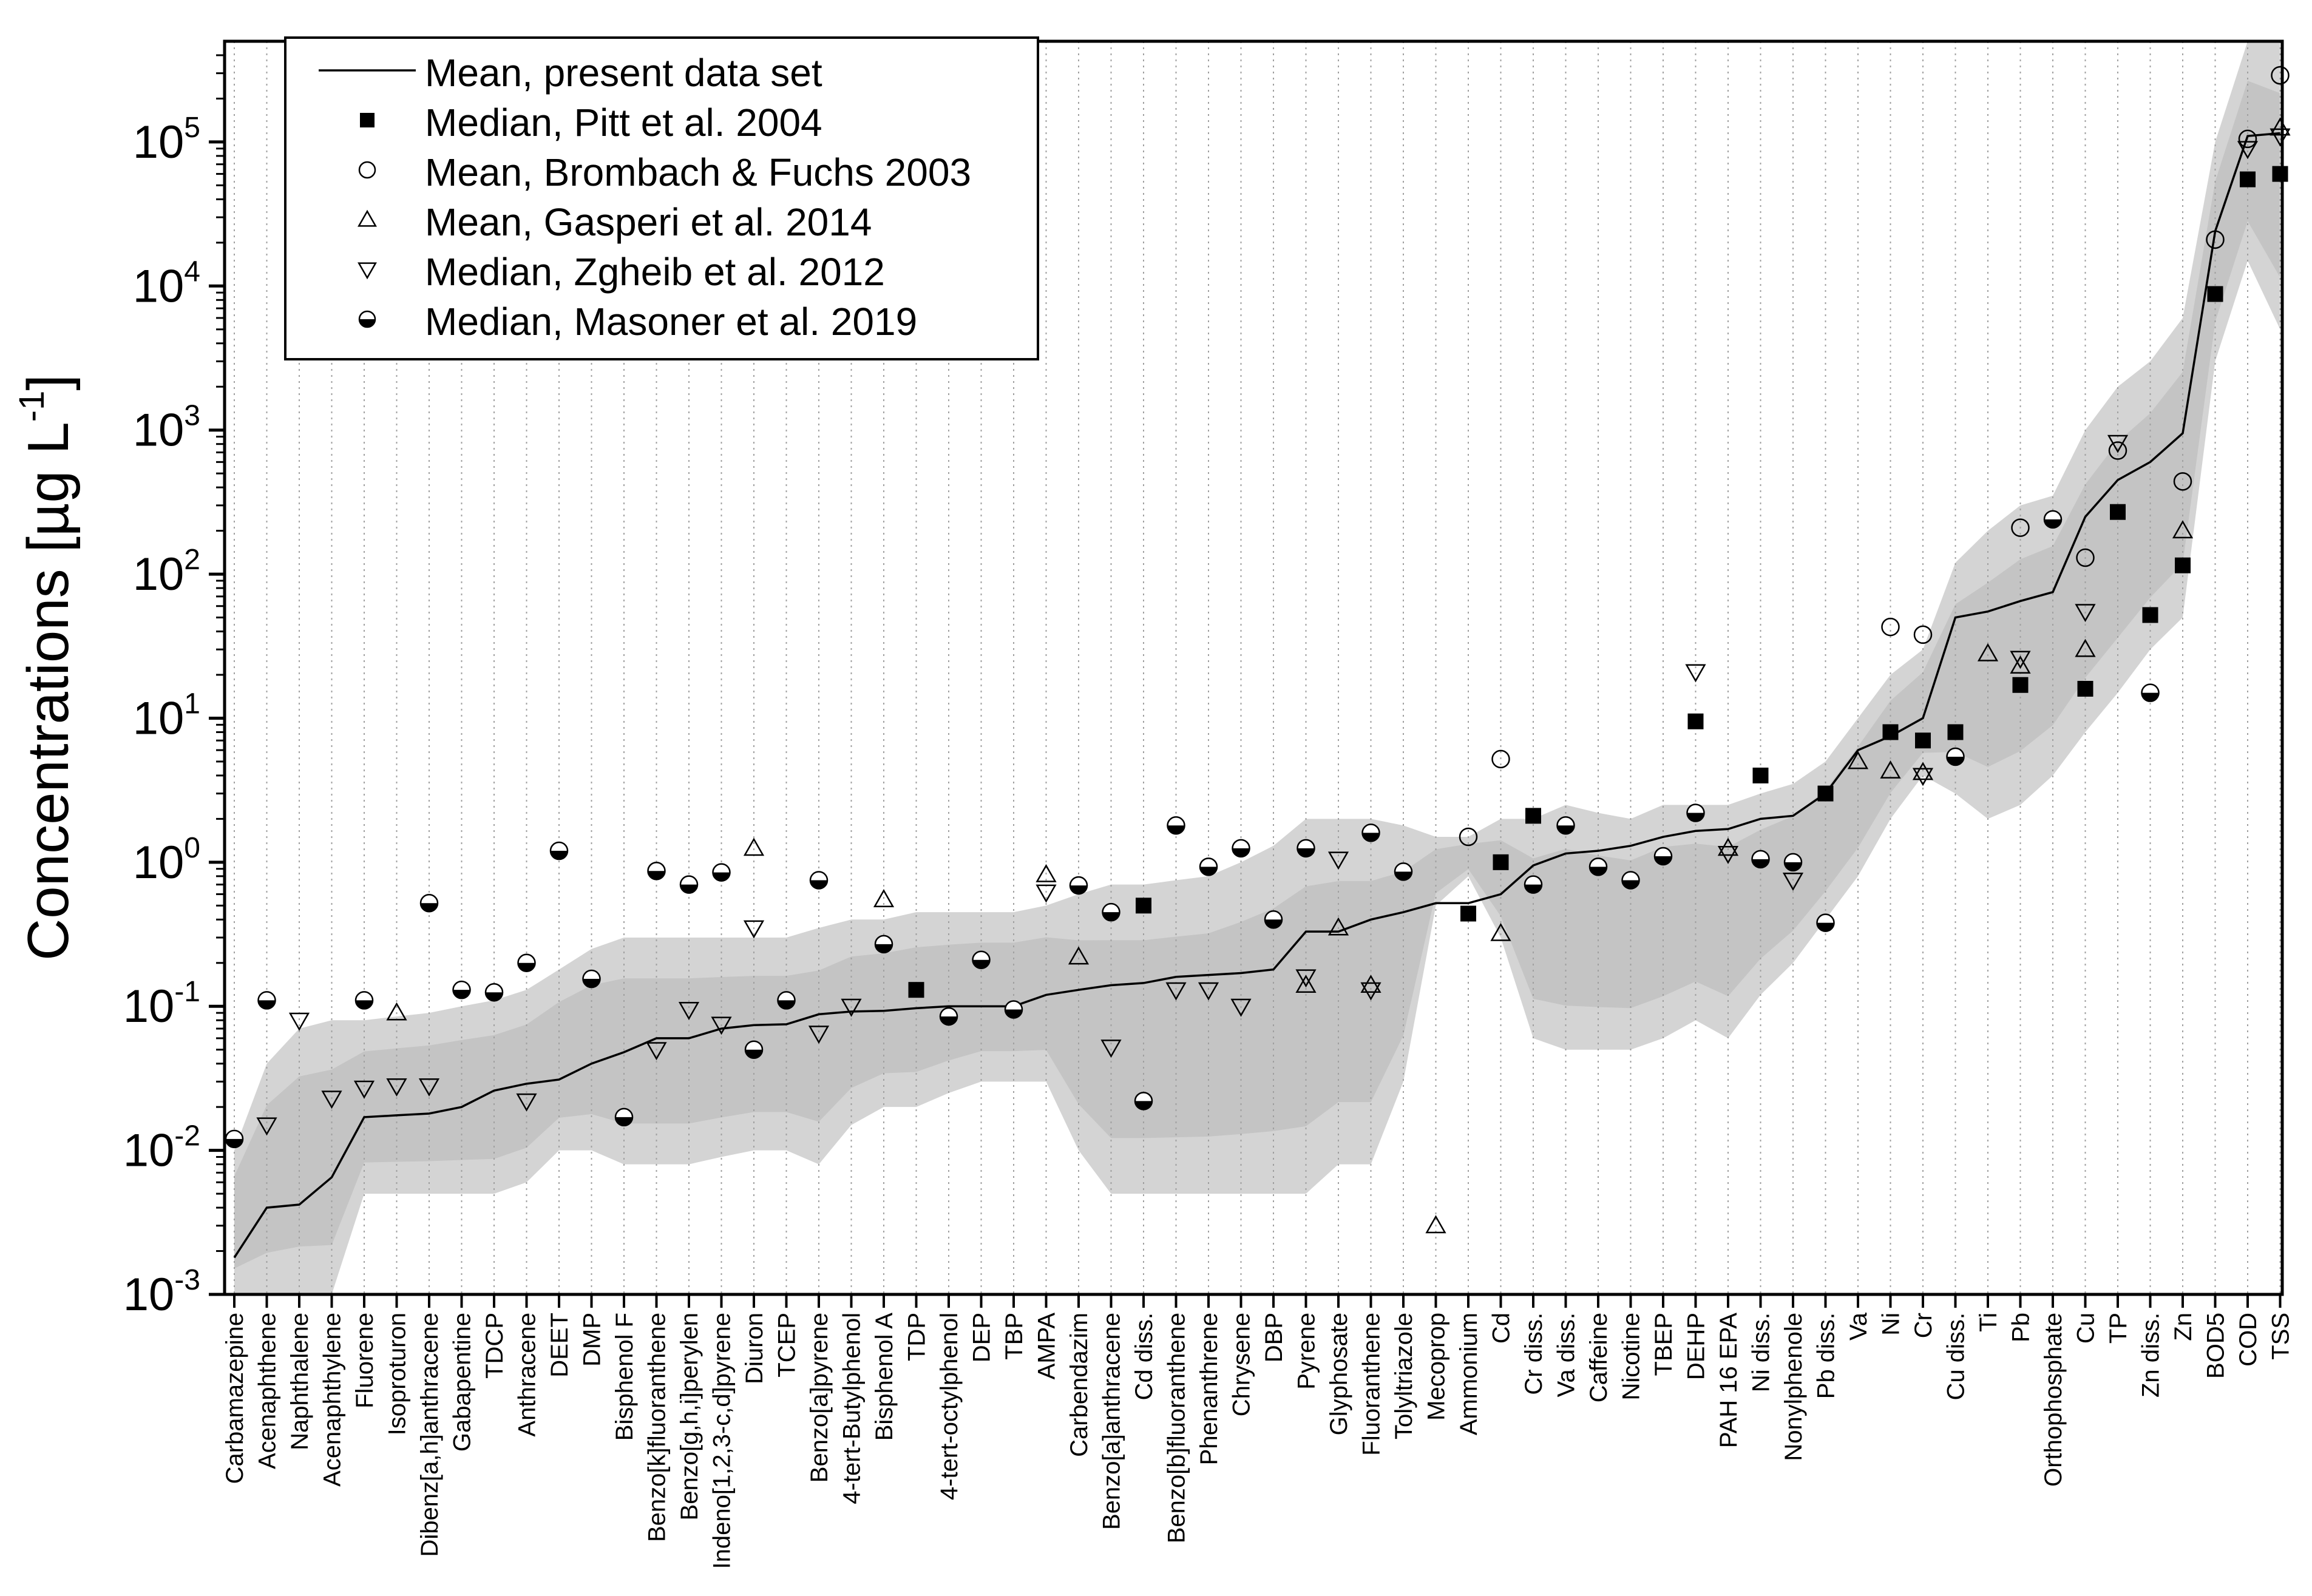 Image resolution: width=2312 pixels, height=1596 pixels. I want to click on legend-symbol-mean-brombach-fuchs-2003, so click(367, 170).